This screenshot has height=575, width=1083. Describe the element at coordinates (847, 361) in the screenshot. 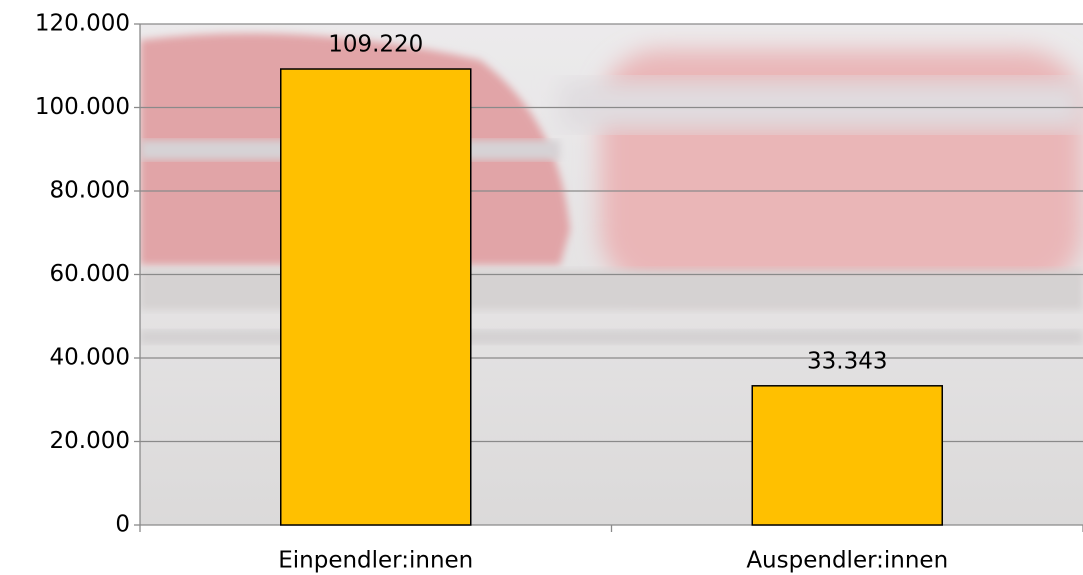

I see `value-label: 33.343` at that location.